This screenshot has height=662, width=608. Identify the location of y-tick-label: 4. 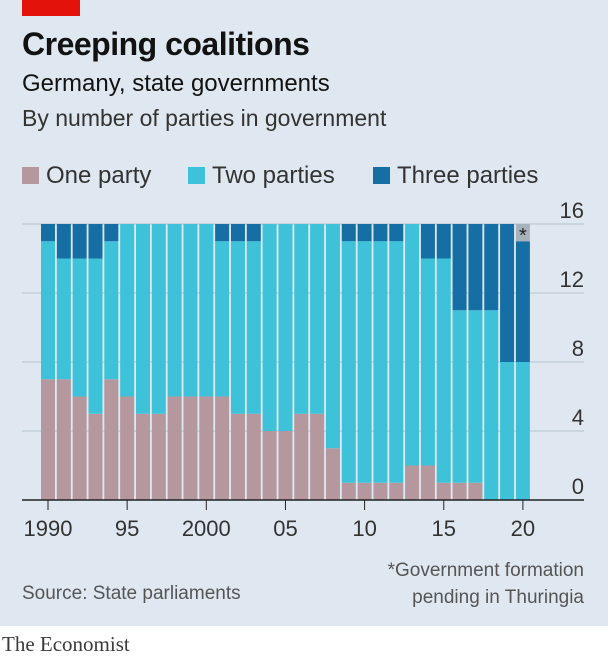
(578, 417).